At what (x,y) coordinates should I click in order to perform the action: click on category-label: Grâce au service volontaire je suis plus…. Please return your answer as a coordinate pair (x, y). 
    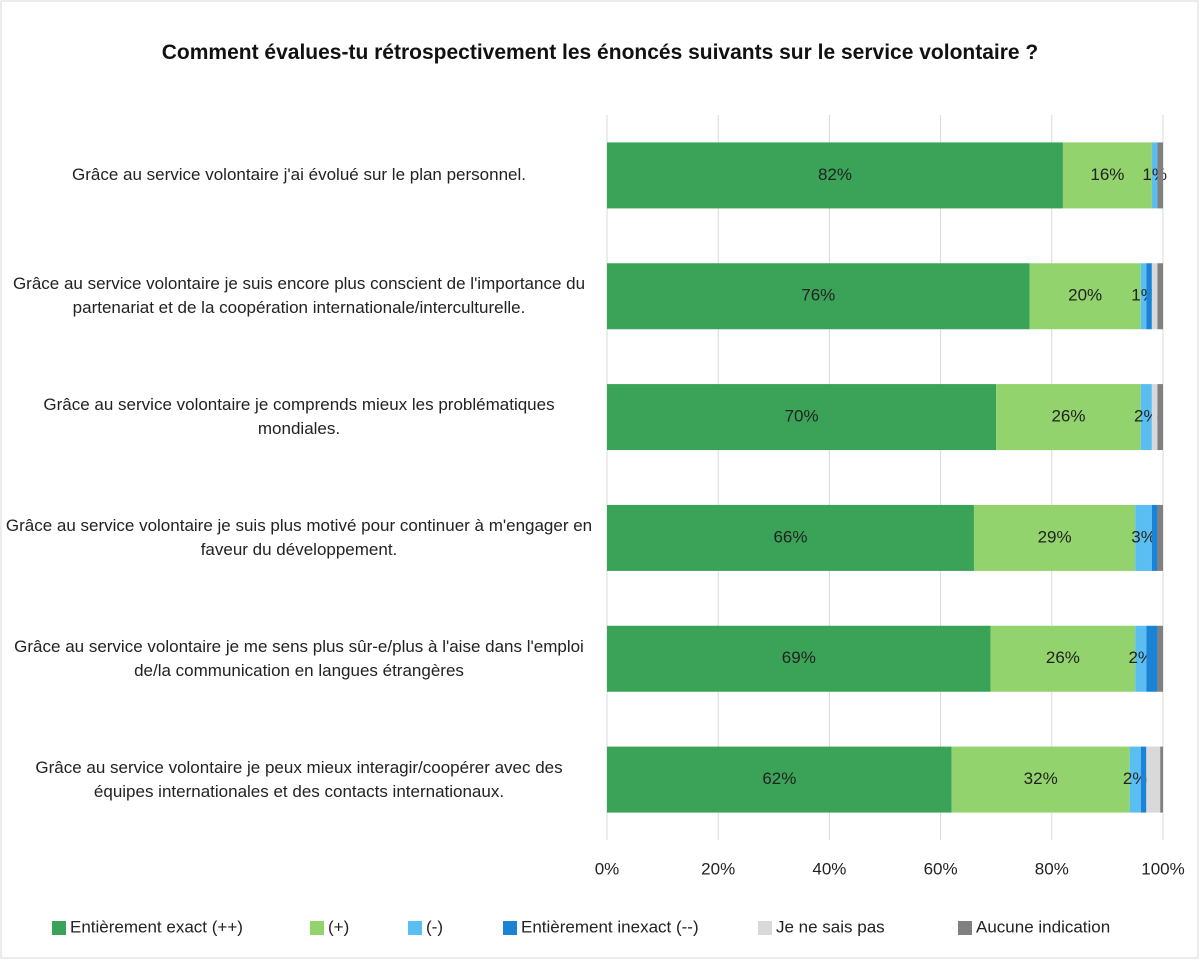
    Looking at the image, I should click on (299, 537).